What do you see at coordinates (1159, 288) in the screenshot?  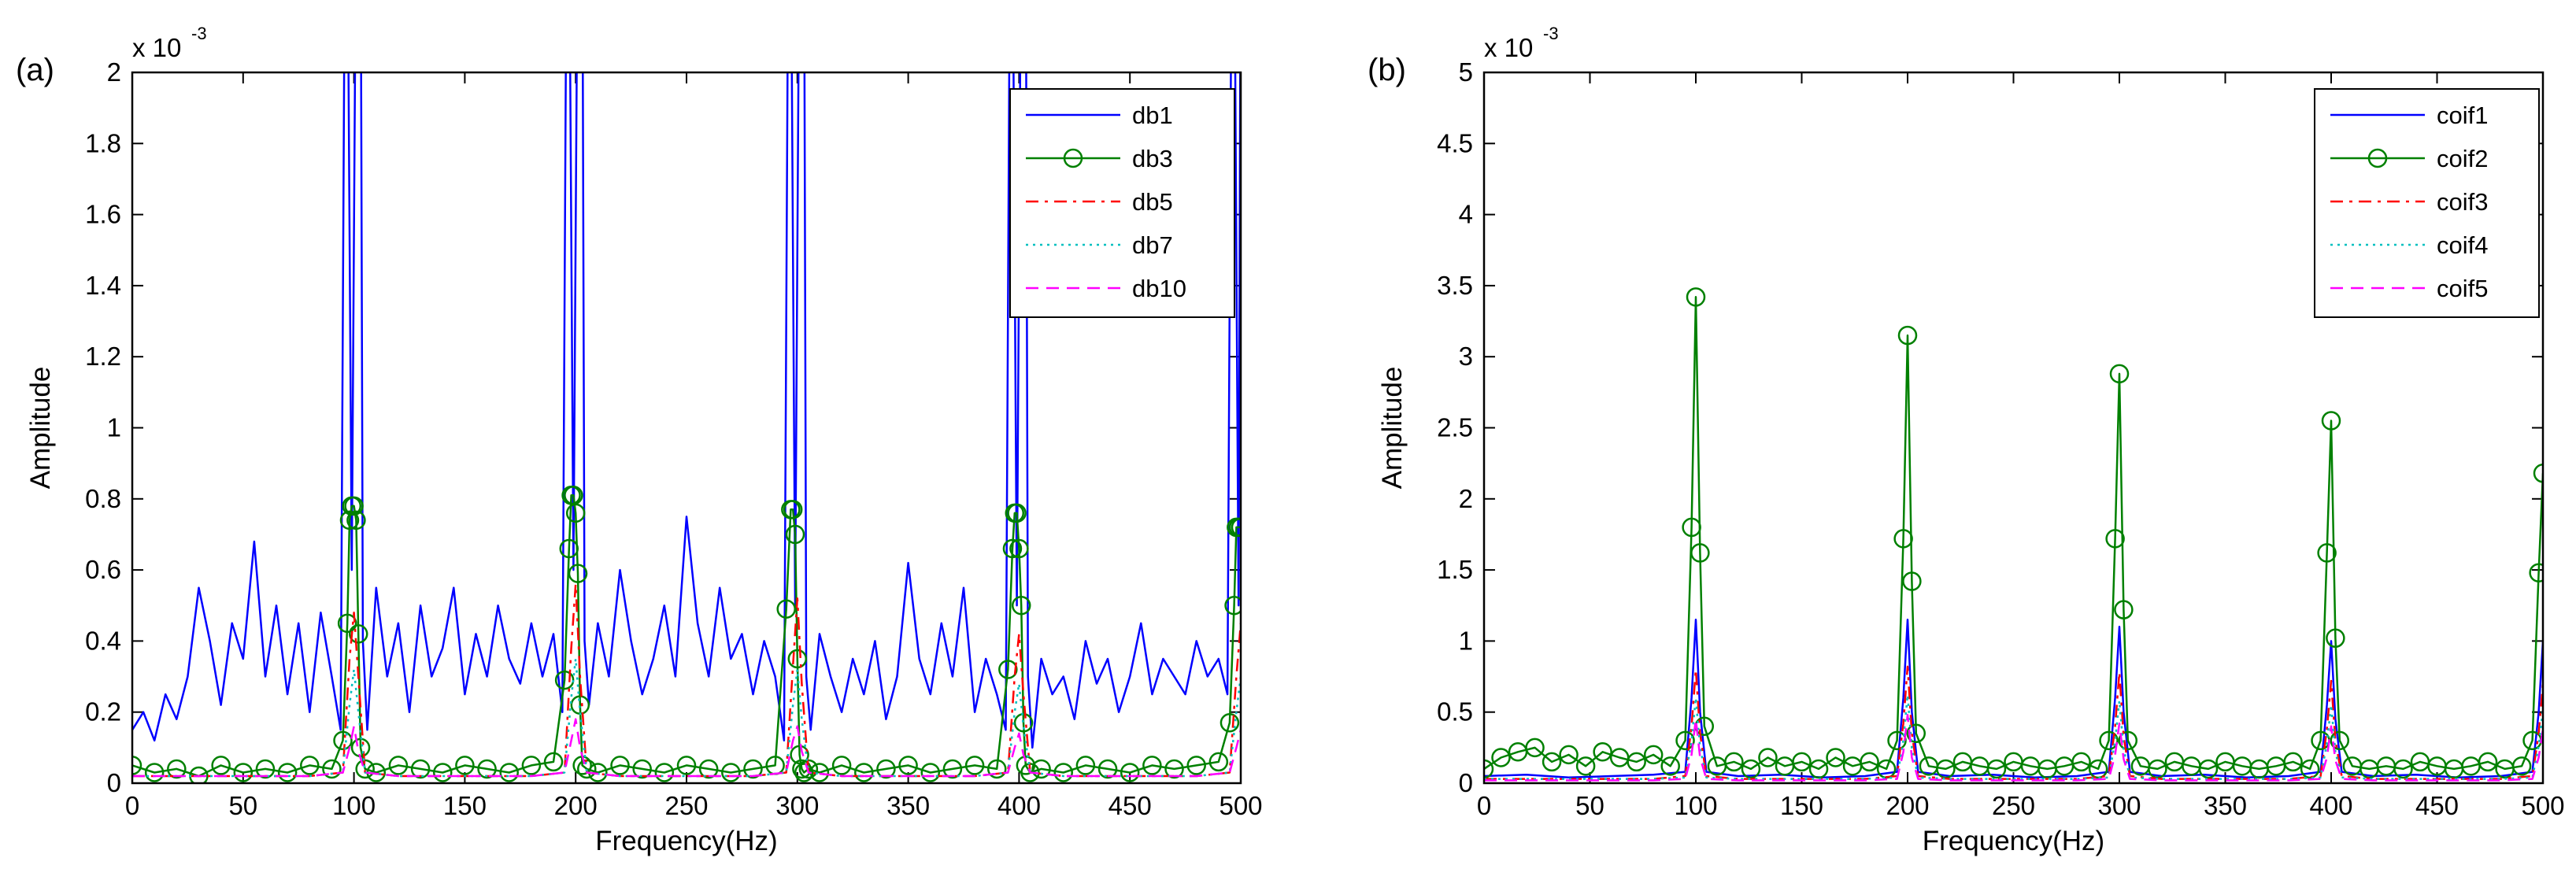 I see `legend-label-db10: db10` at bounding box center [1159, 288].